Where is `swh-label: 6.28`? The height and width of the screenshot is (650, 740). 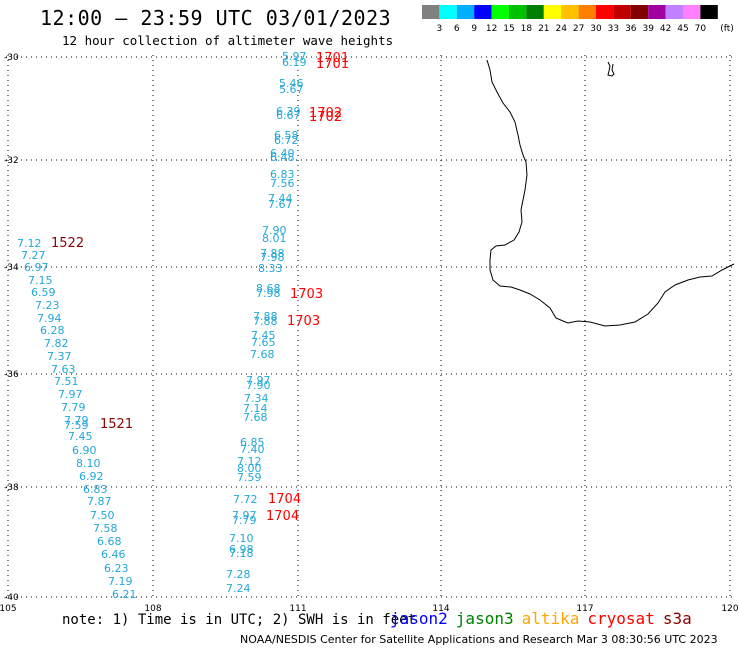
swh-label: 6.28 is located at coordinates (52, 330).